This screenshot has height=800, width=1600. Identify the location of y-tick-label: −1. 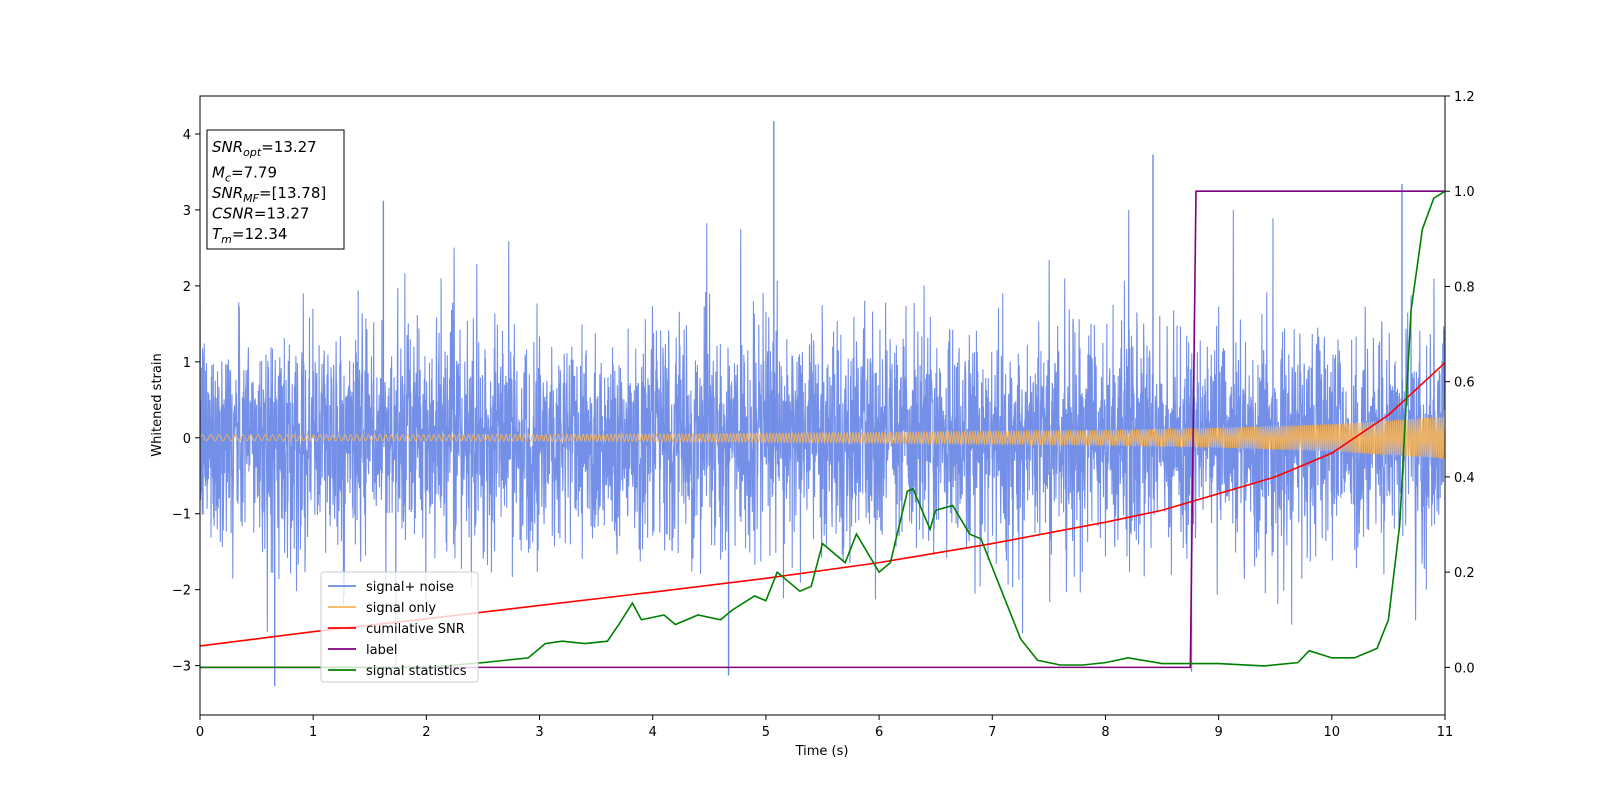
(181, 515).